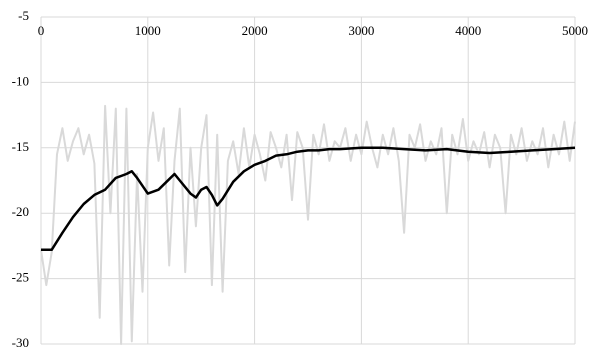  Describe the element at coordinates (23, 15) in the screenshot. I see `y-tick-label: -5` at that location.